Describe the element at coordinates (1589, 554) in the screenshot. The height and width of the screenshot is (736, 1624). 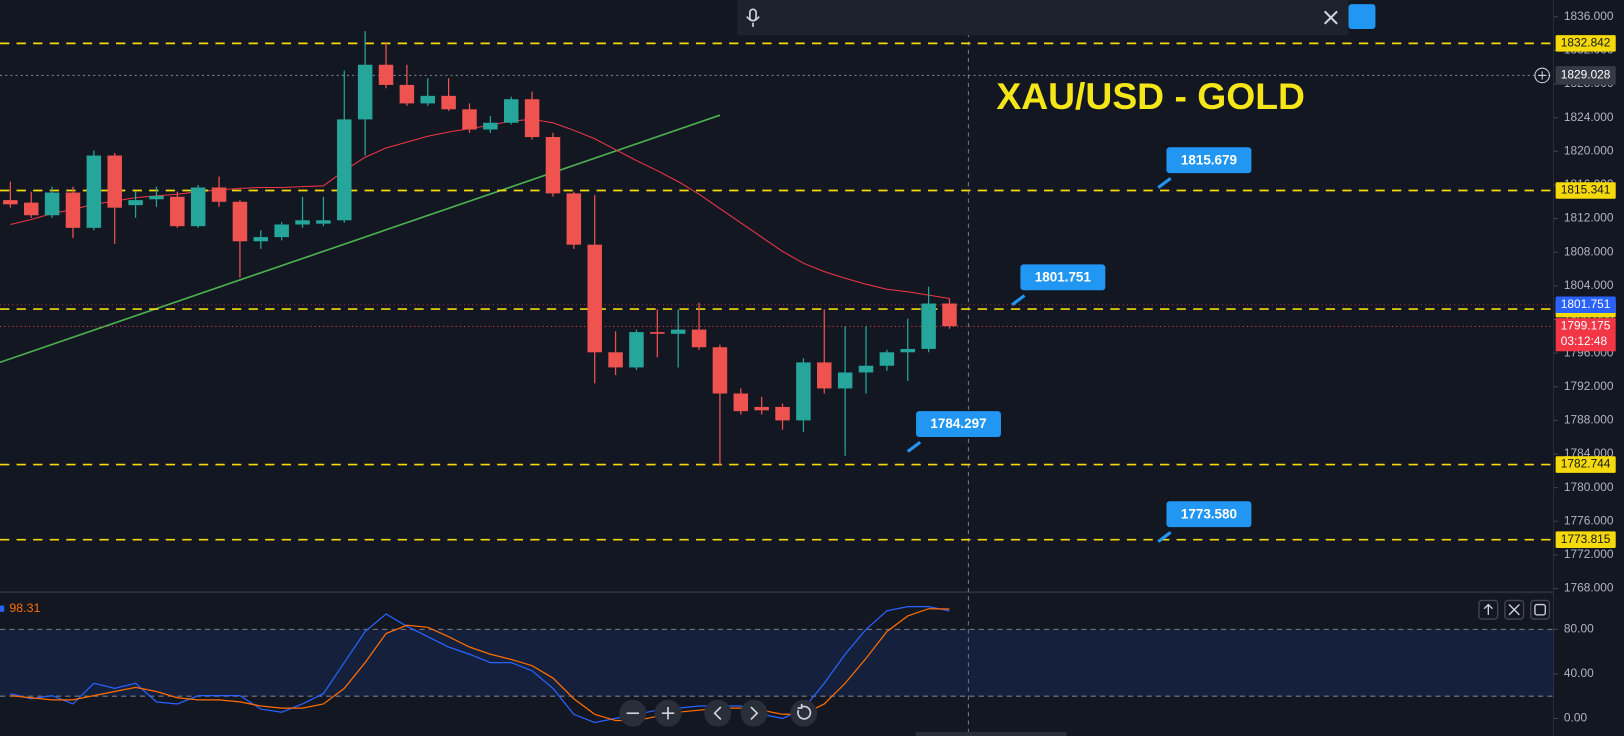
I see `y-tick-label: 1772.000` at that location.